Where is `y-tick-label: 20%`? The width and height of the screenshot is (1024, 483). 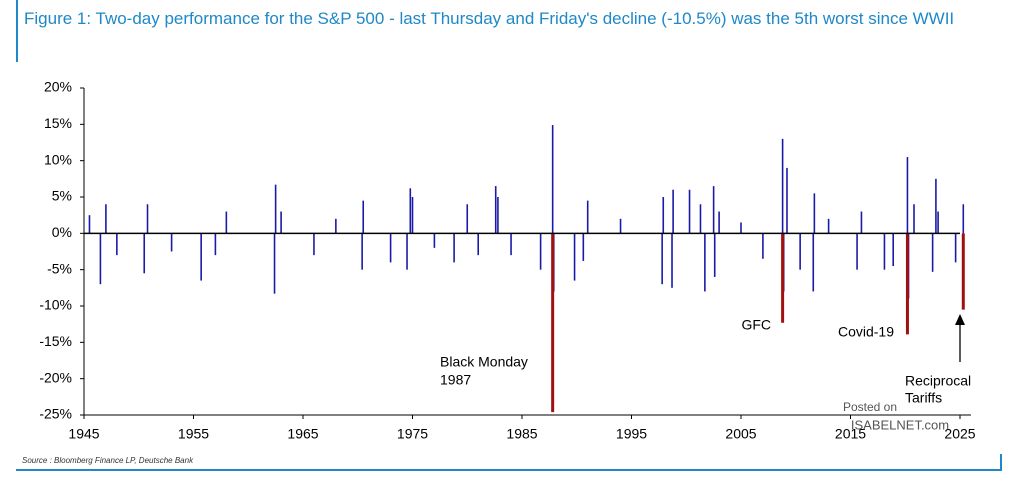 y-tick-label: 20% is located at coordinates (58, 87).